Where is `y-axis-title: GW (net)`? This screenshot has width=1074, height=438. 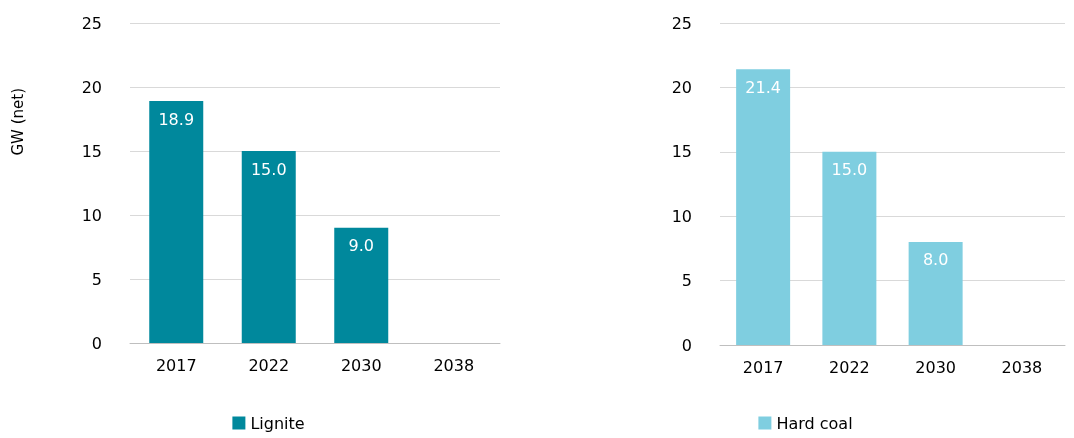 y-axis-title: GW (net) is located at coordinates (17, 122).